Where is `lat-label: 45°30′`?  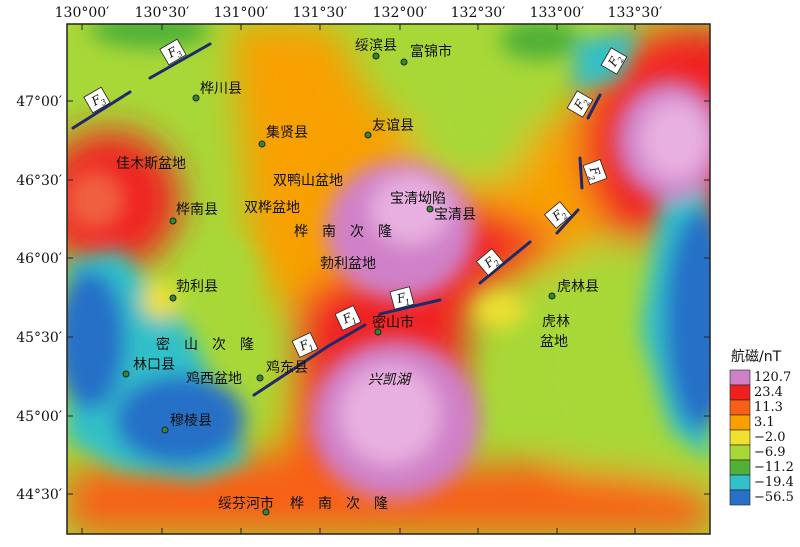
lat-label: 45°30′ is located at coordinates (39, 338).